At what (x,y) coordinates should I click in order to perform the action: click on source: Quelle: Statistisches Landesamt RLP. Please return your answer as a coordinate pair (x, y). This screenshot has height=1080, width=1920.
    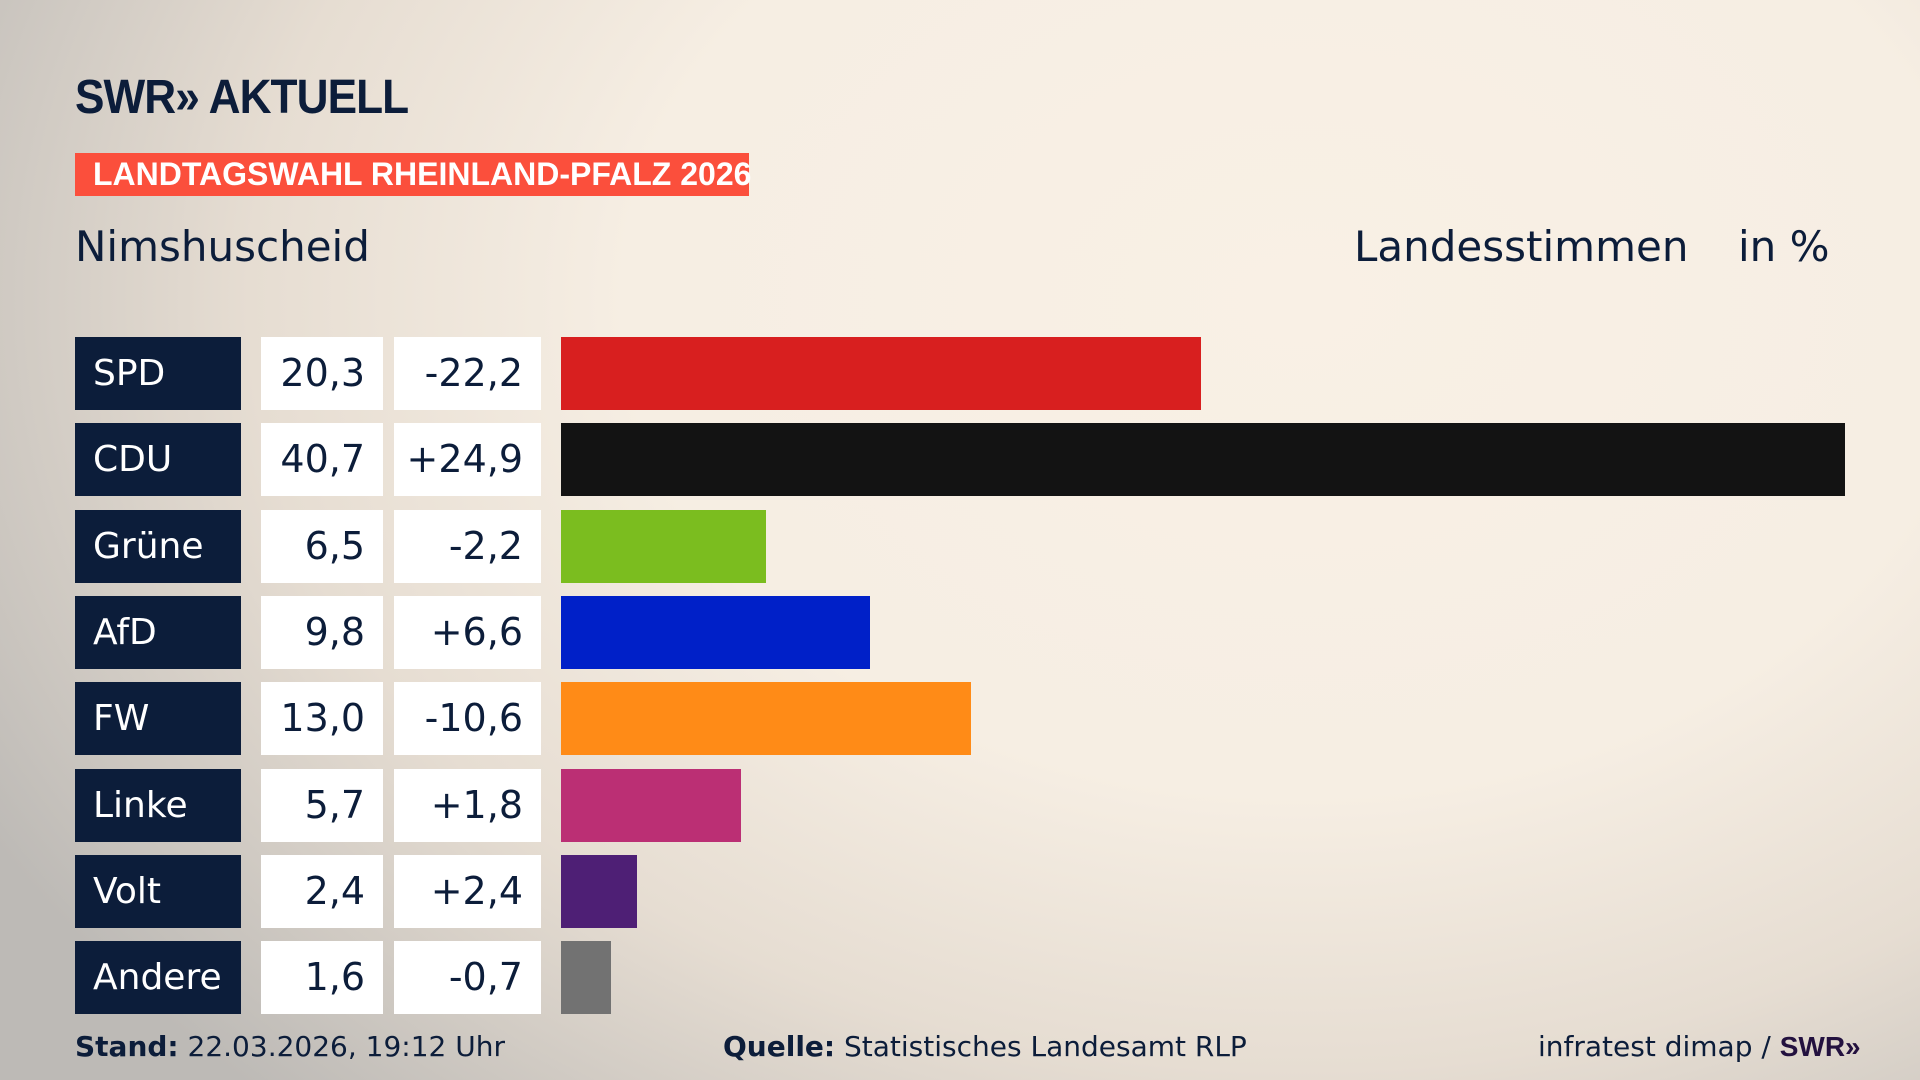
    Looking at the image, I should click on (985, 1046).